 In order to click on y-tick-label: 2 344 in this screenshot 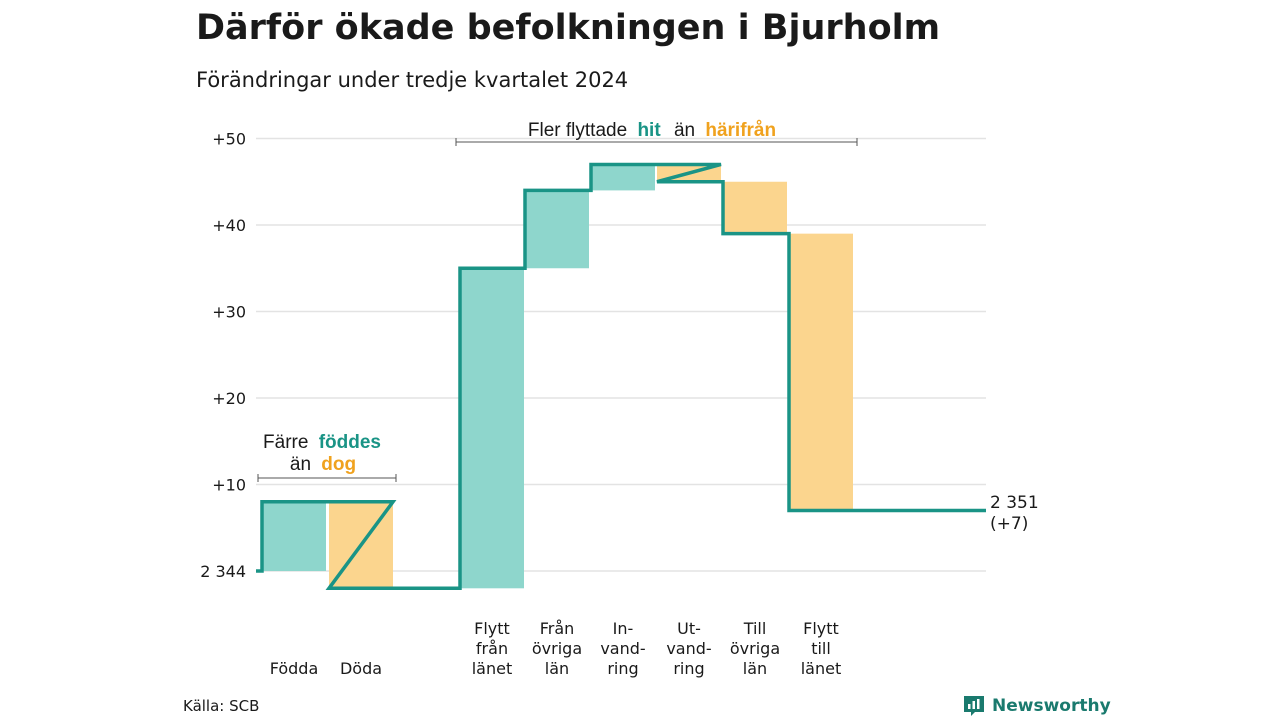, I will do `click(223, 571)`.